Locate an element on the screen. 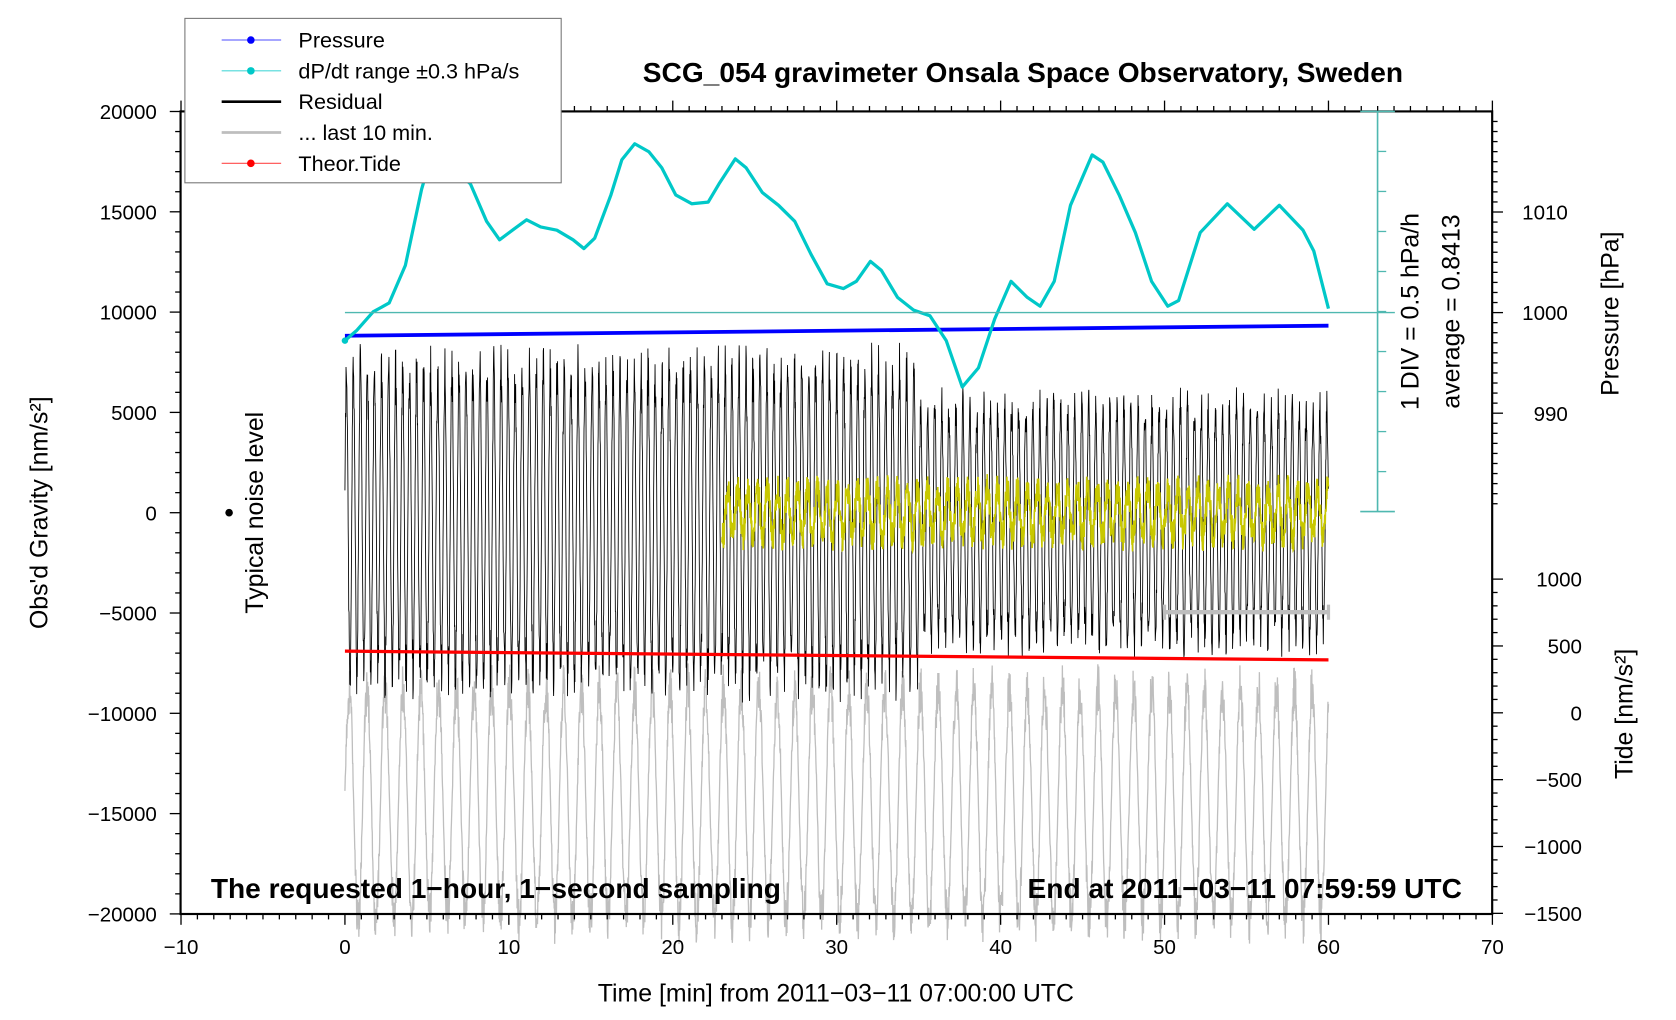 This screenshot has width=1676, height=1020. y-tick-label-left: −15000 is located at coordinates (122, 814).